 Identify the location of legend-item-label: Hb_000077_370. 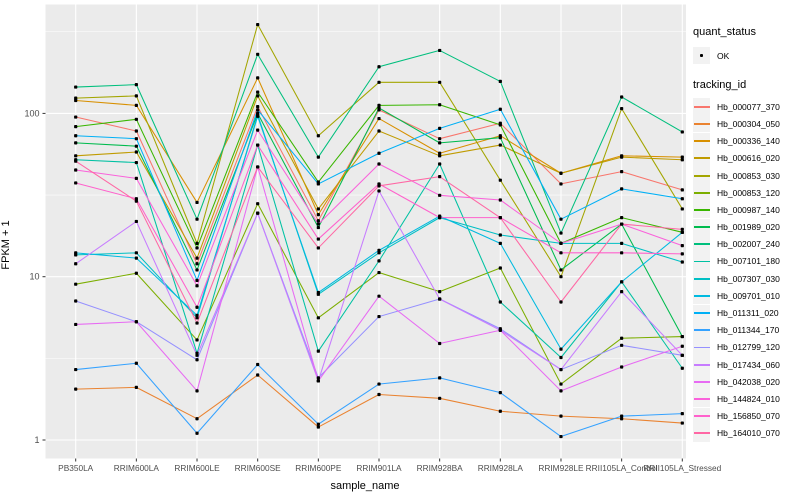
(748, 106).